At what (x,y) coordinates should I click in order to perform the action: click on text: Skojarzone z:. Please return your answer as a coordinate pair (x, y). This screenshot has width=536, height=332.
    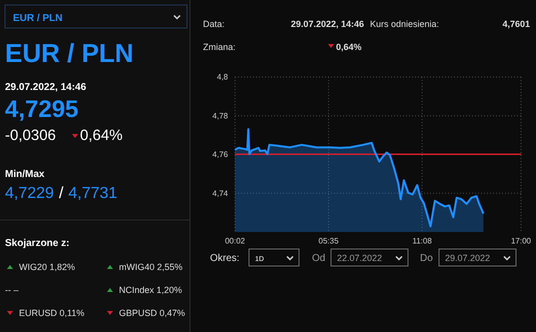
    Looking at the image, I should click on (37, 243).